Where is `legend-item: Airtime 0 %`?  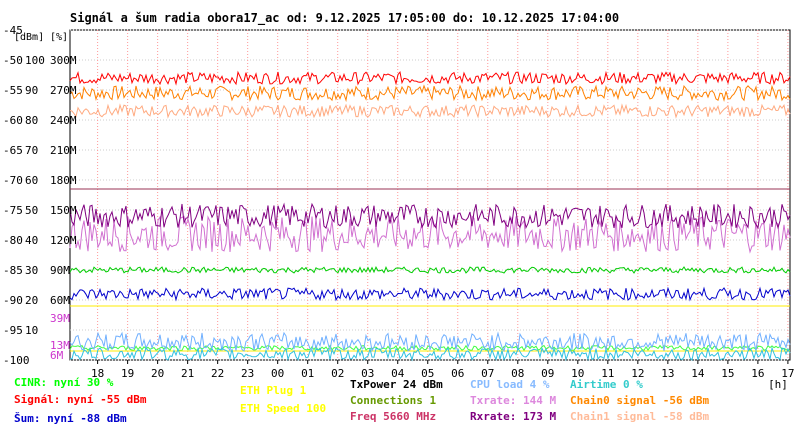 legend-item: Airtime 0 % is located at coordinates (606, 384).